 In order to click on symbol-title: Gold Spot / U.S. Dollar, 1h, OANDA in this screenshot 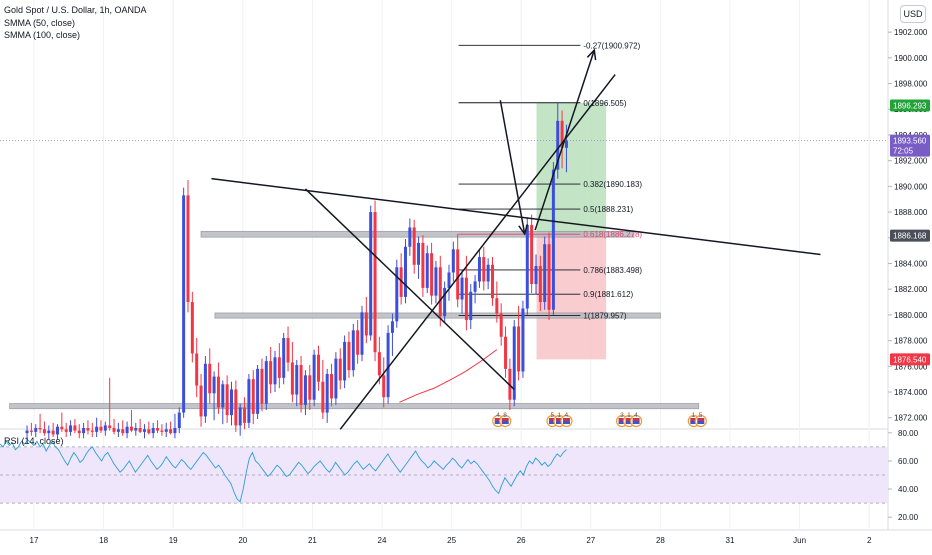, I will do `click(75, 10)`.